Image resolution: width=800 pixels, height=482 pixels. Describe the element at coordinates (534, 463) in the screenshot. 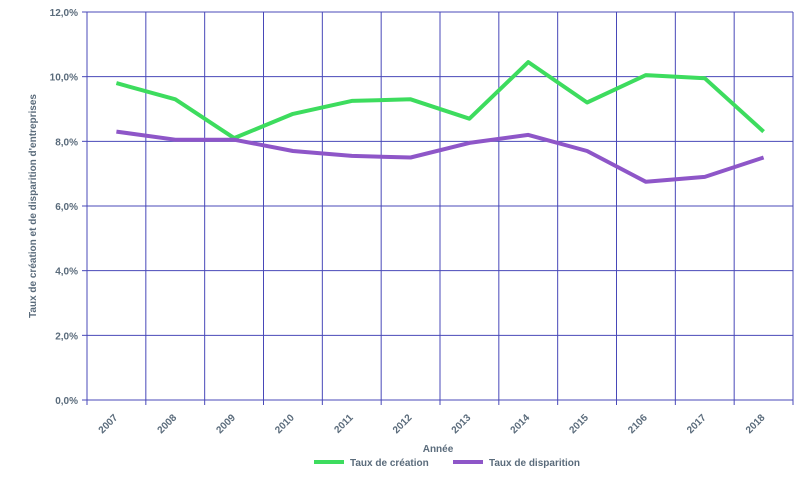

I see `legend-label-disparition: Taux de disparition` at that location.